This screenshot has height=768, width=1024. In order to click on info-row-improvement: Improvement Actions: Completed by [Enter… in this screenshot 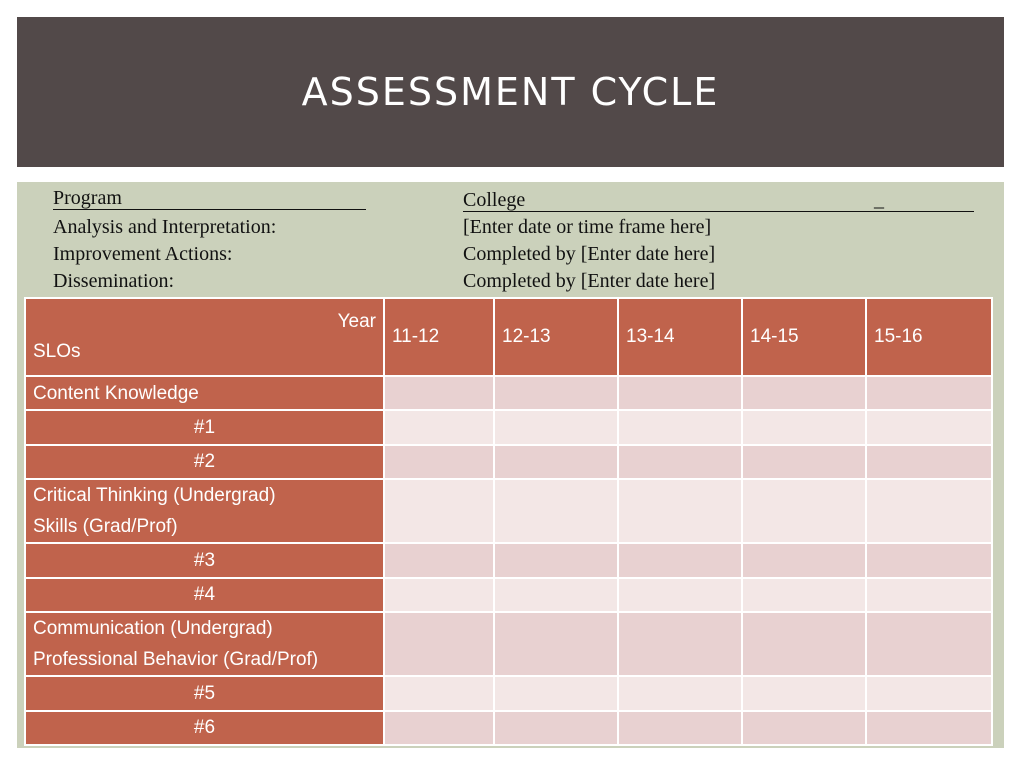, I will do `click(518, 254)`.